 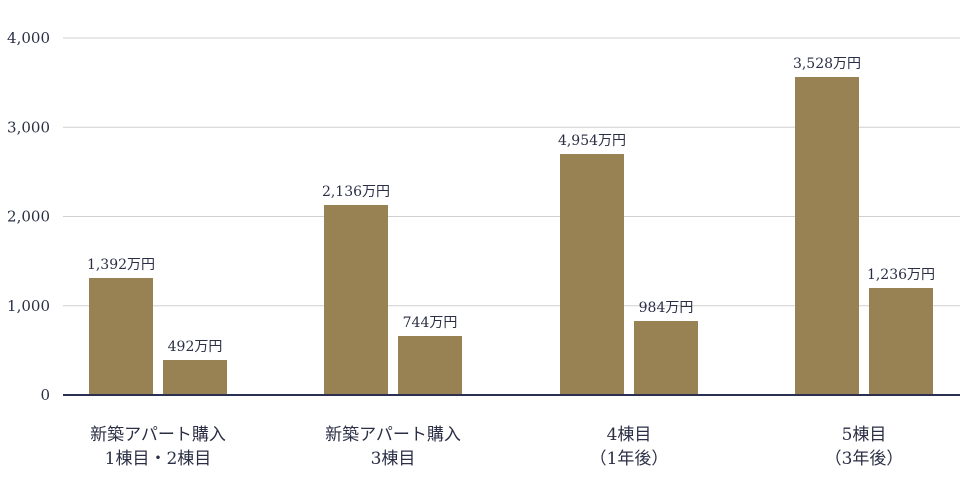 I want to click on data-label: 984万円, so click(x=666, y=308).